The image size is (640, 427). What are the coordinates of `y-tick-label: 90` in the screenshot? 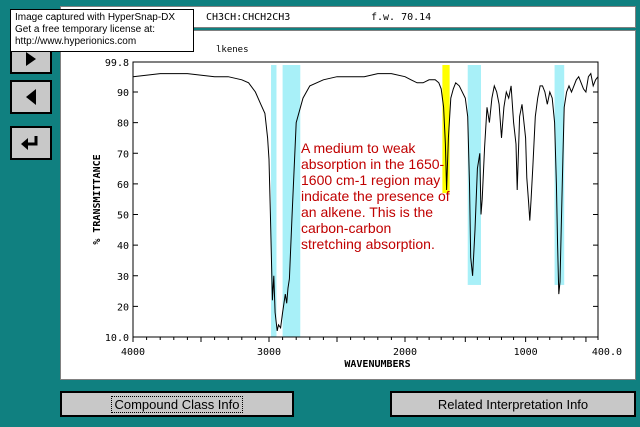 It's located at (123, 93).